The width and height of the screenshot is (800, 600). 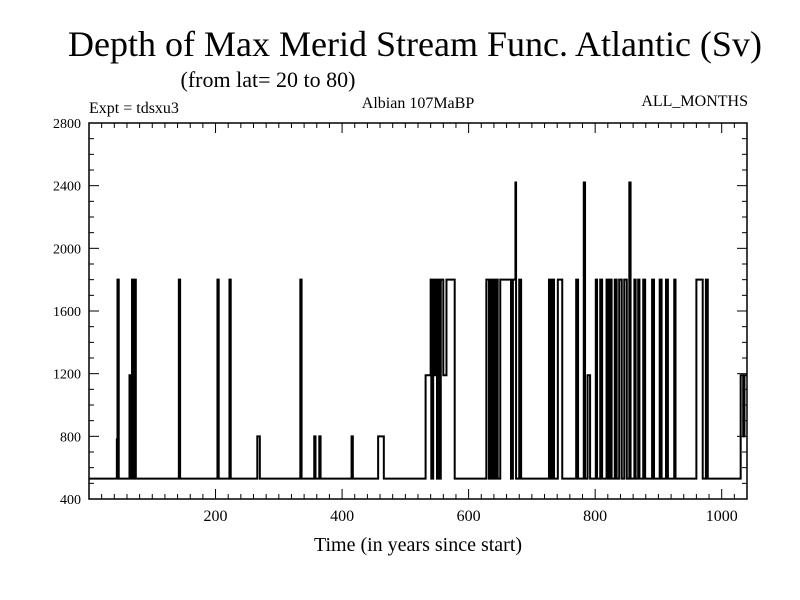 What do you see at coordinates (342, 516) in the screenshot?
I see `x-tick-label: 400` at bounding box center [342, 516].